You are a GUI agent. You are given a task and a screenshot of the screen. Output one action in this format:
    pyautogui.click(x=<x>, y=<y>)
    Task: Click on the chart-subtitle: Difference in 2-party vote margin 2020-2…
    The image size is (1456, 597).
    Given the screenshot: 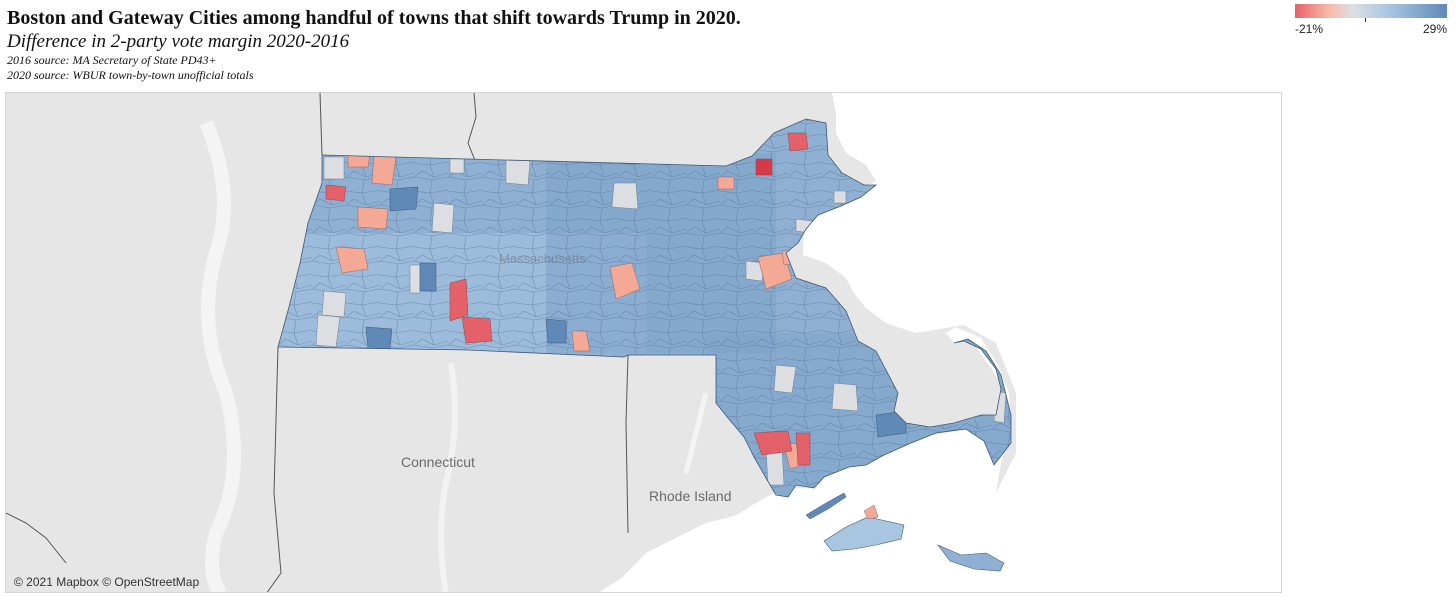 What is the action you would take?
    pyautogui.click(x=178, y=41)
    